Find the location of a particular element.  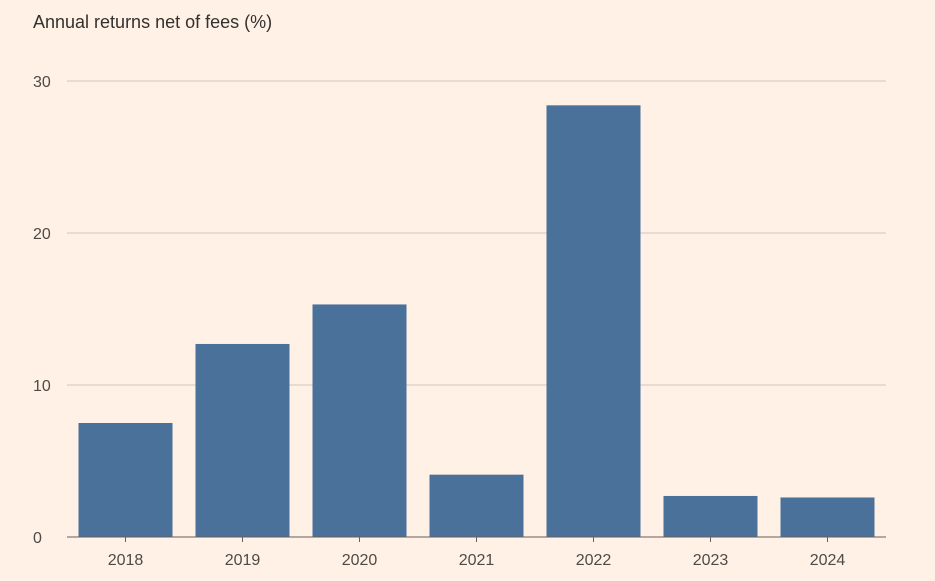

bar-2024 is located at coordinates (827, 517).